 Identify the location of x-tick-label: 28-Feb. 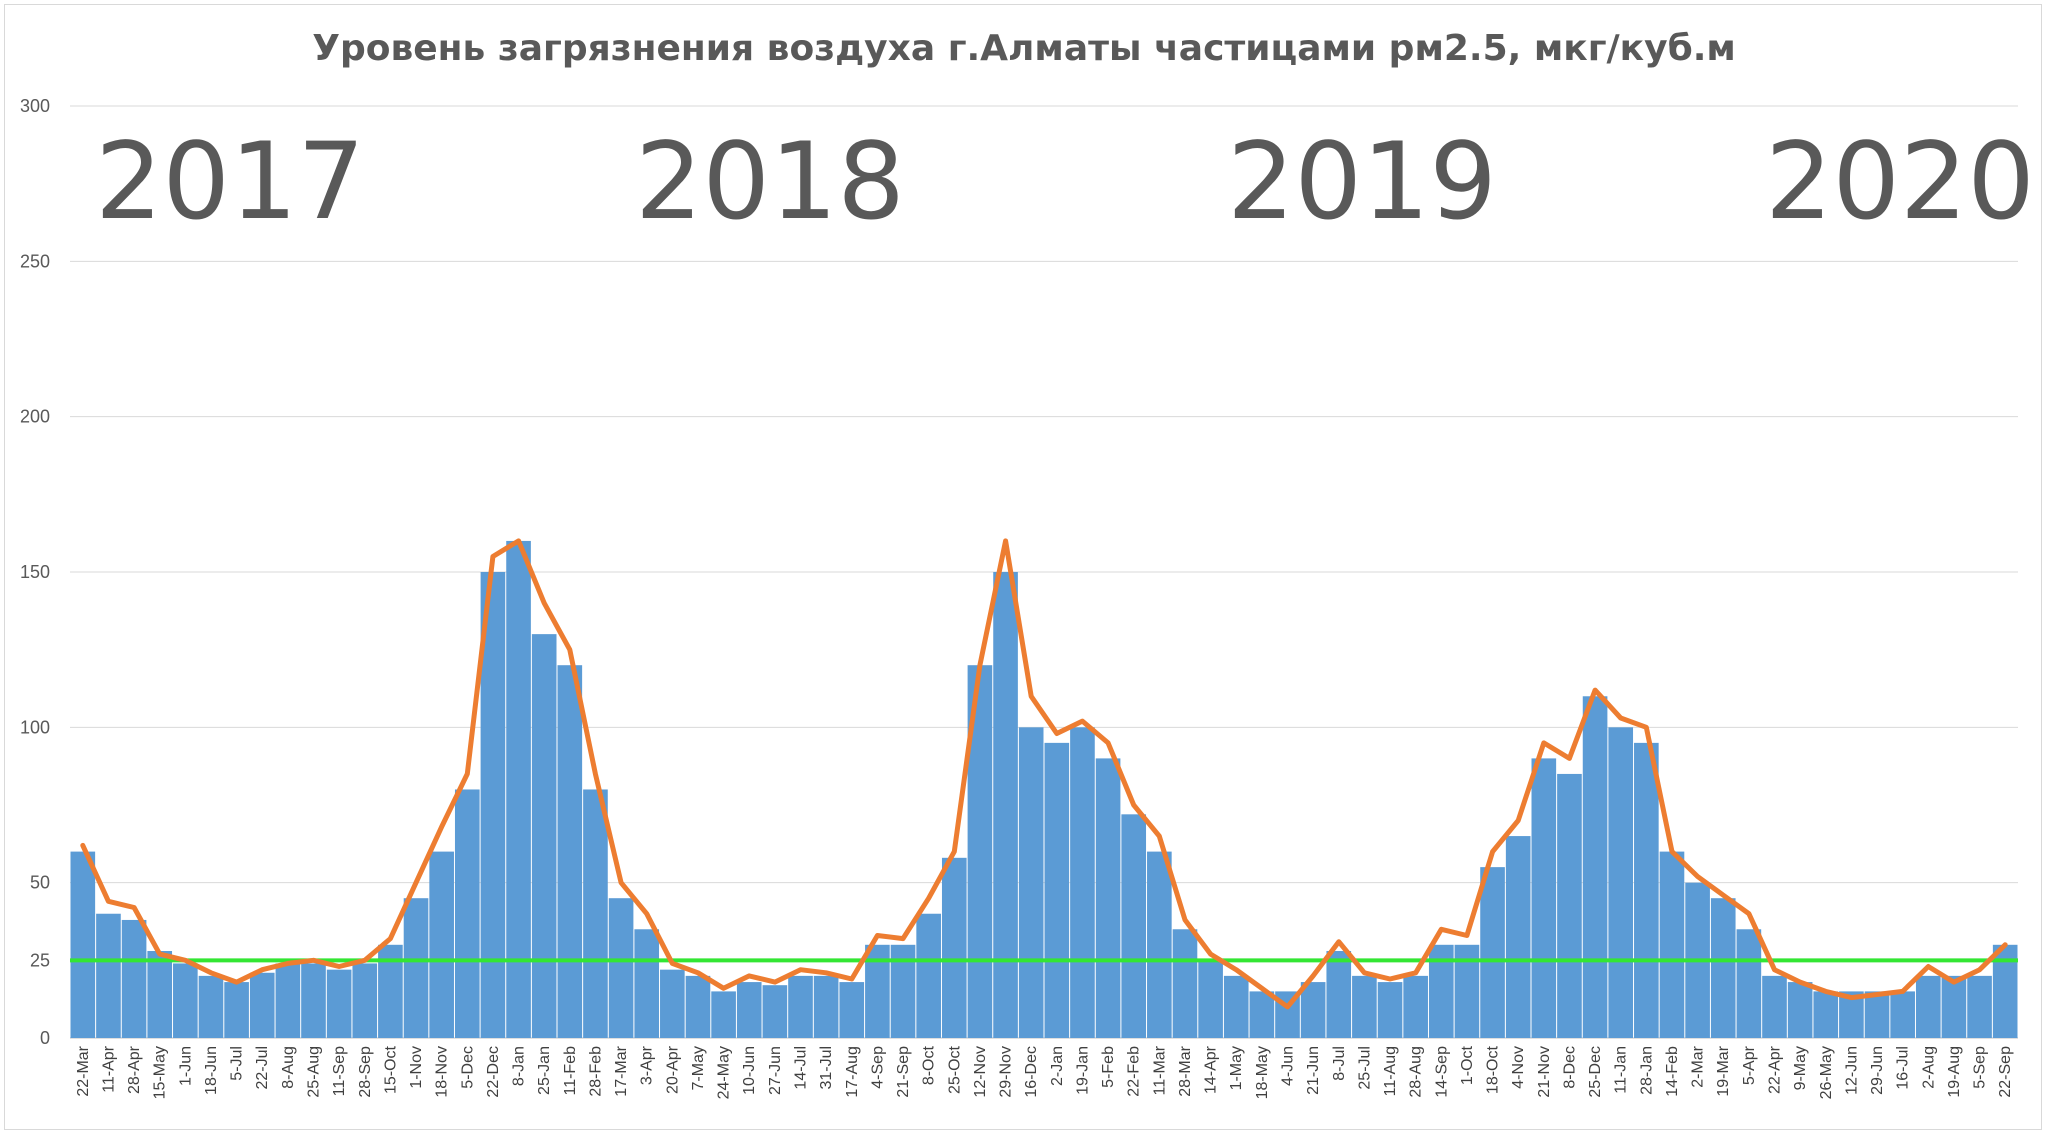
(595, 1071).